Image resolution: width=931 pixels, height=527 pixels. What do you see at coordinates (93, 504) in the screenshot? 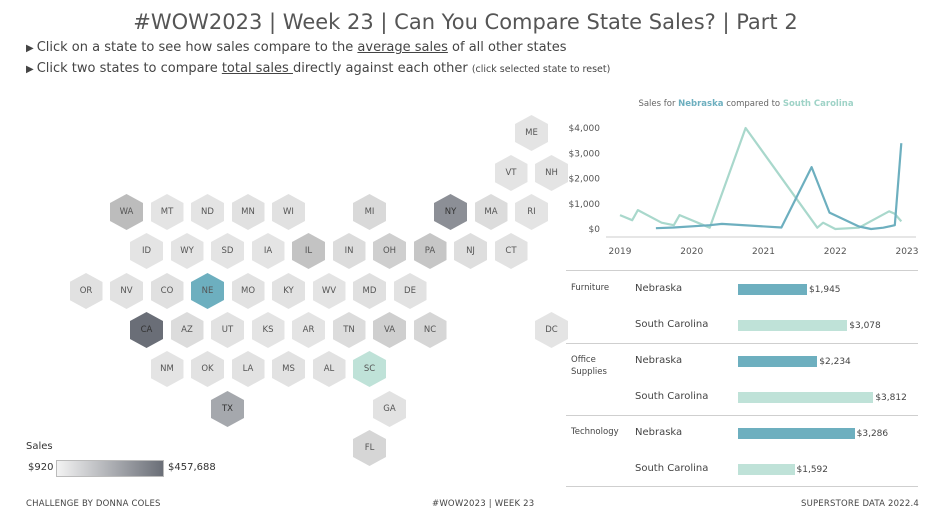
I see `footer-credit: CHALLENGE BY DONNA COLES` at bounding box center [93, 504].